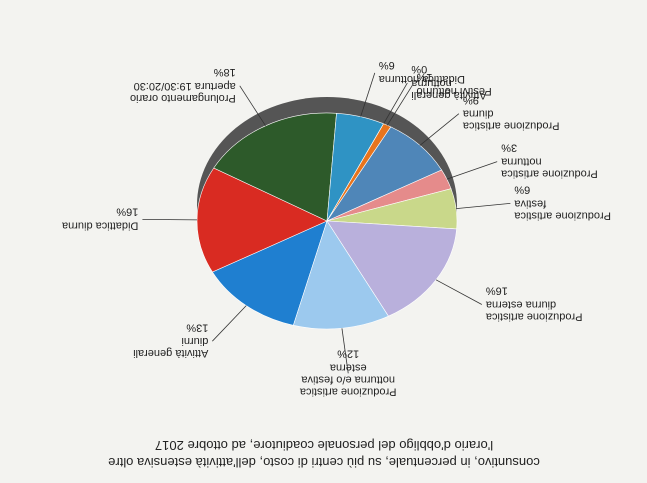 The height and width of the screenshot is (483, 647). What do you see at coordinates (548, 168) in the screenshot?
I see `slice-label: Produzione artisticanotturna` at bounding box center [548, 168].